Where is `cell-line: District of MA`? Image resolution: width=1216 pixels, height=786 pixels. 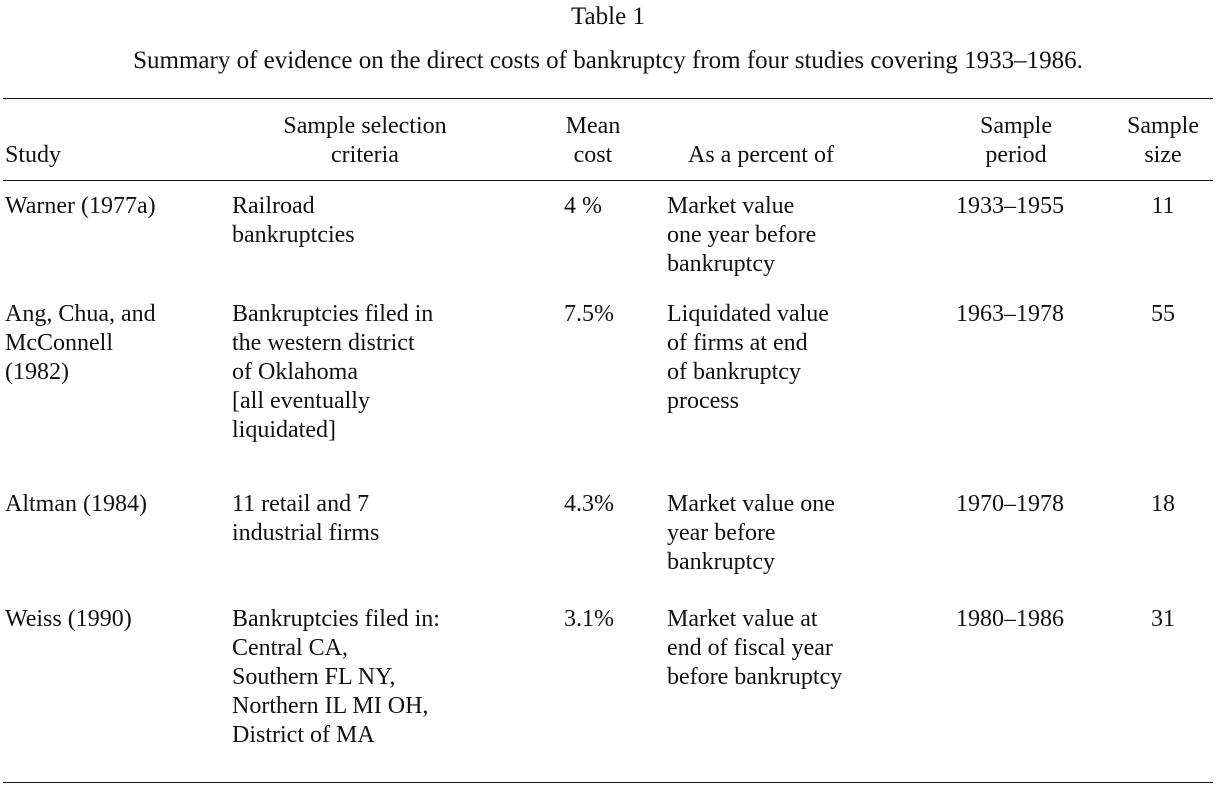
cell-line: District of MA is located at coordinates (303, 735).